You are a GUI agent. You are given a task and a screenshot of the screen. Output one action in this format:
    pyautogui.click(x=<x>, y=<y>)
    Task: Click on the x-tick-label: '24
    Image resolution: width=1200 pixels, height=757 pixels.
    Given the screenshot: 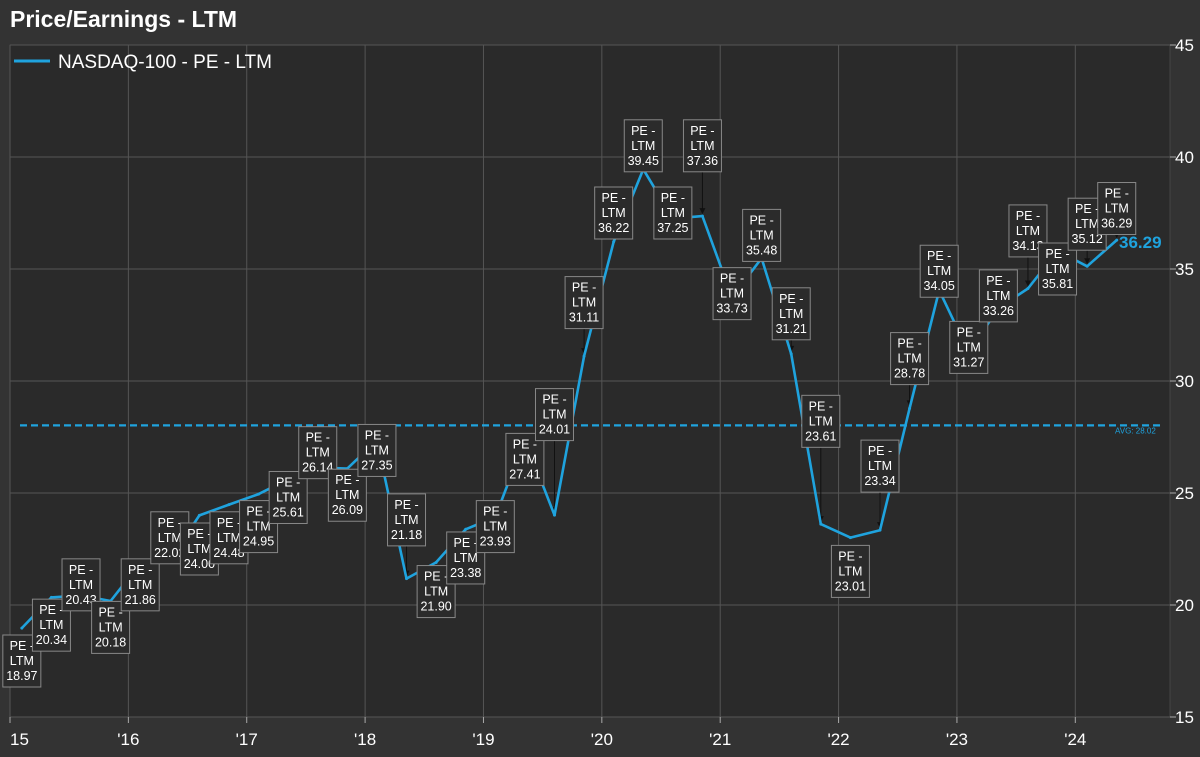 What is the action you would take?
    pyautogui.click(x=1075, y=739)
    